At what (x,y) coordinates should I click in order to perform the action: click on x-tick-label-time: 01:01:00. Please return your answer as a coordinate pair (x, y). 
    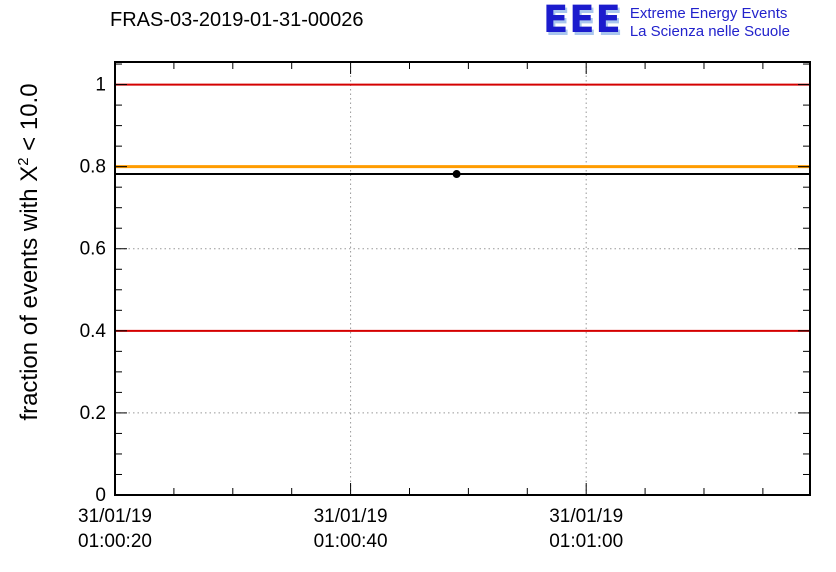
    Looking at the image, I should click on (586, 541).